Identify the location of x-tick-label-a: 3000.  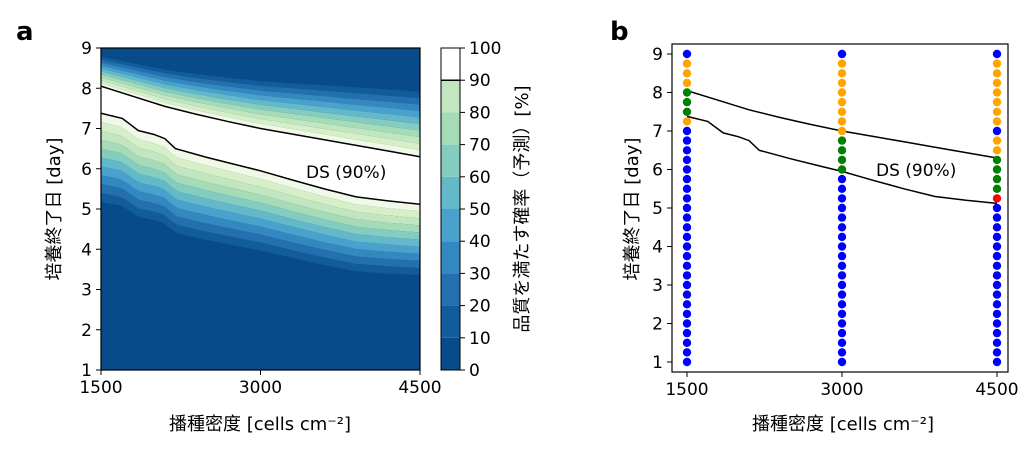
(260, 388).